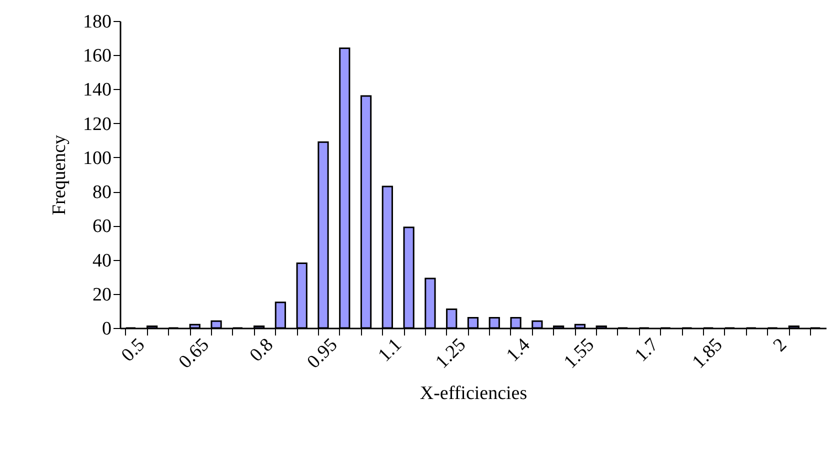 The width and height of the screenshot is (837, 453). Describe the element at coordinates (97, 158) in the screenshot. I see `y-tick-label: 100` at that location.